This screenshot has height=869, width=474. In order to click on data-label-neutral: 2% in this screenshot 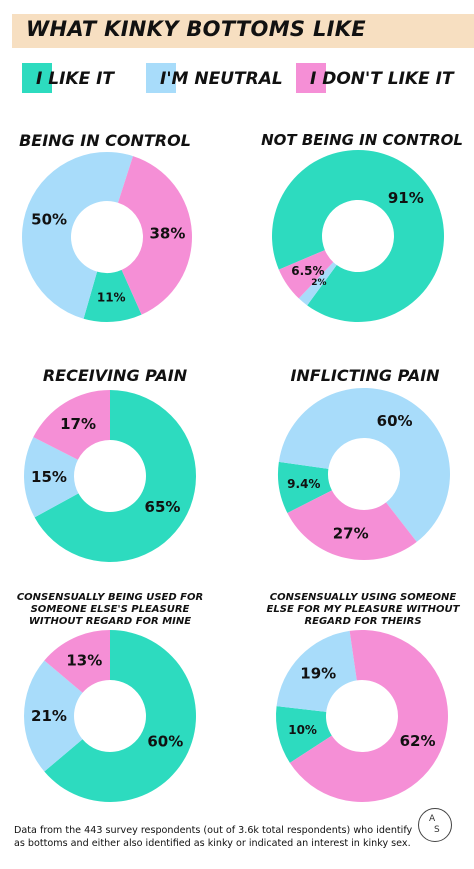, I will do `click(318, 283)`.